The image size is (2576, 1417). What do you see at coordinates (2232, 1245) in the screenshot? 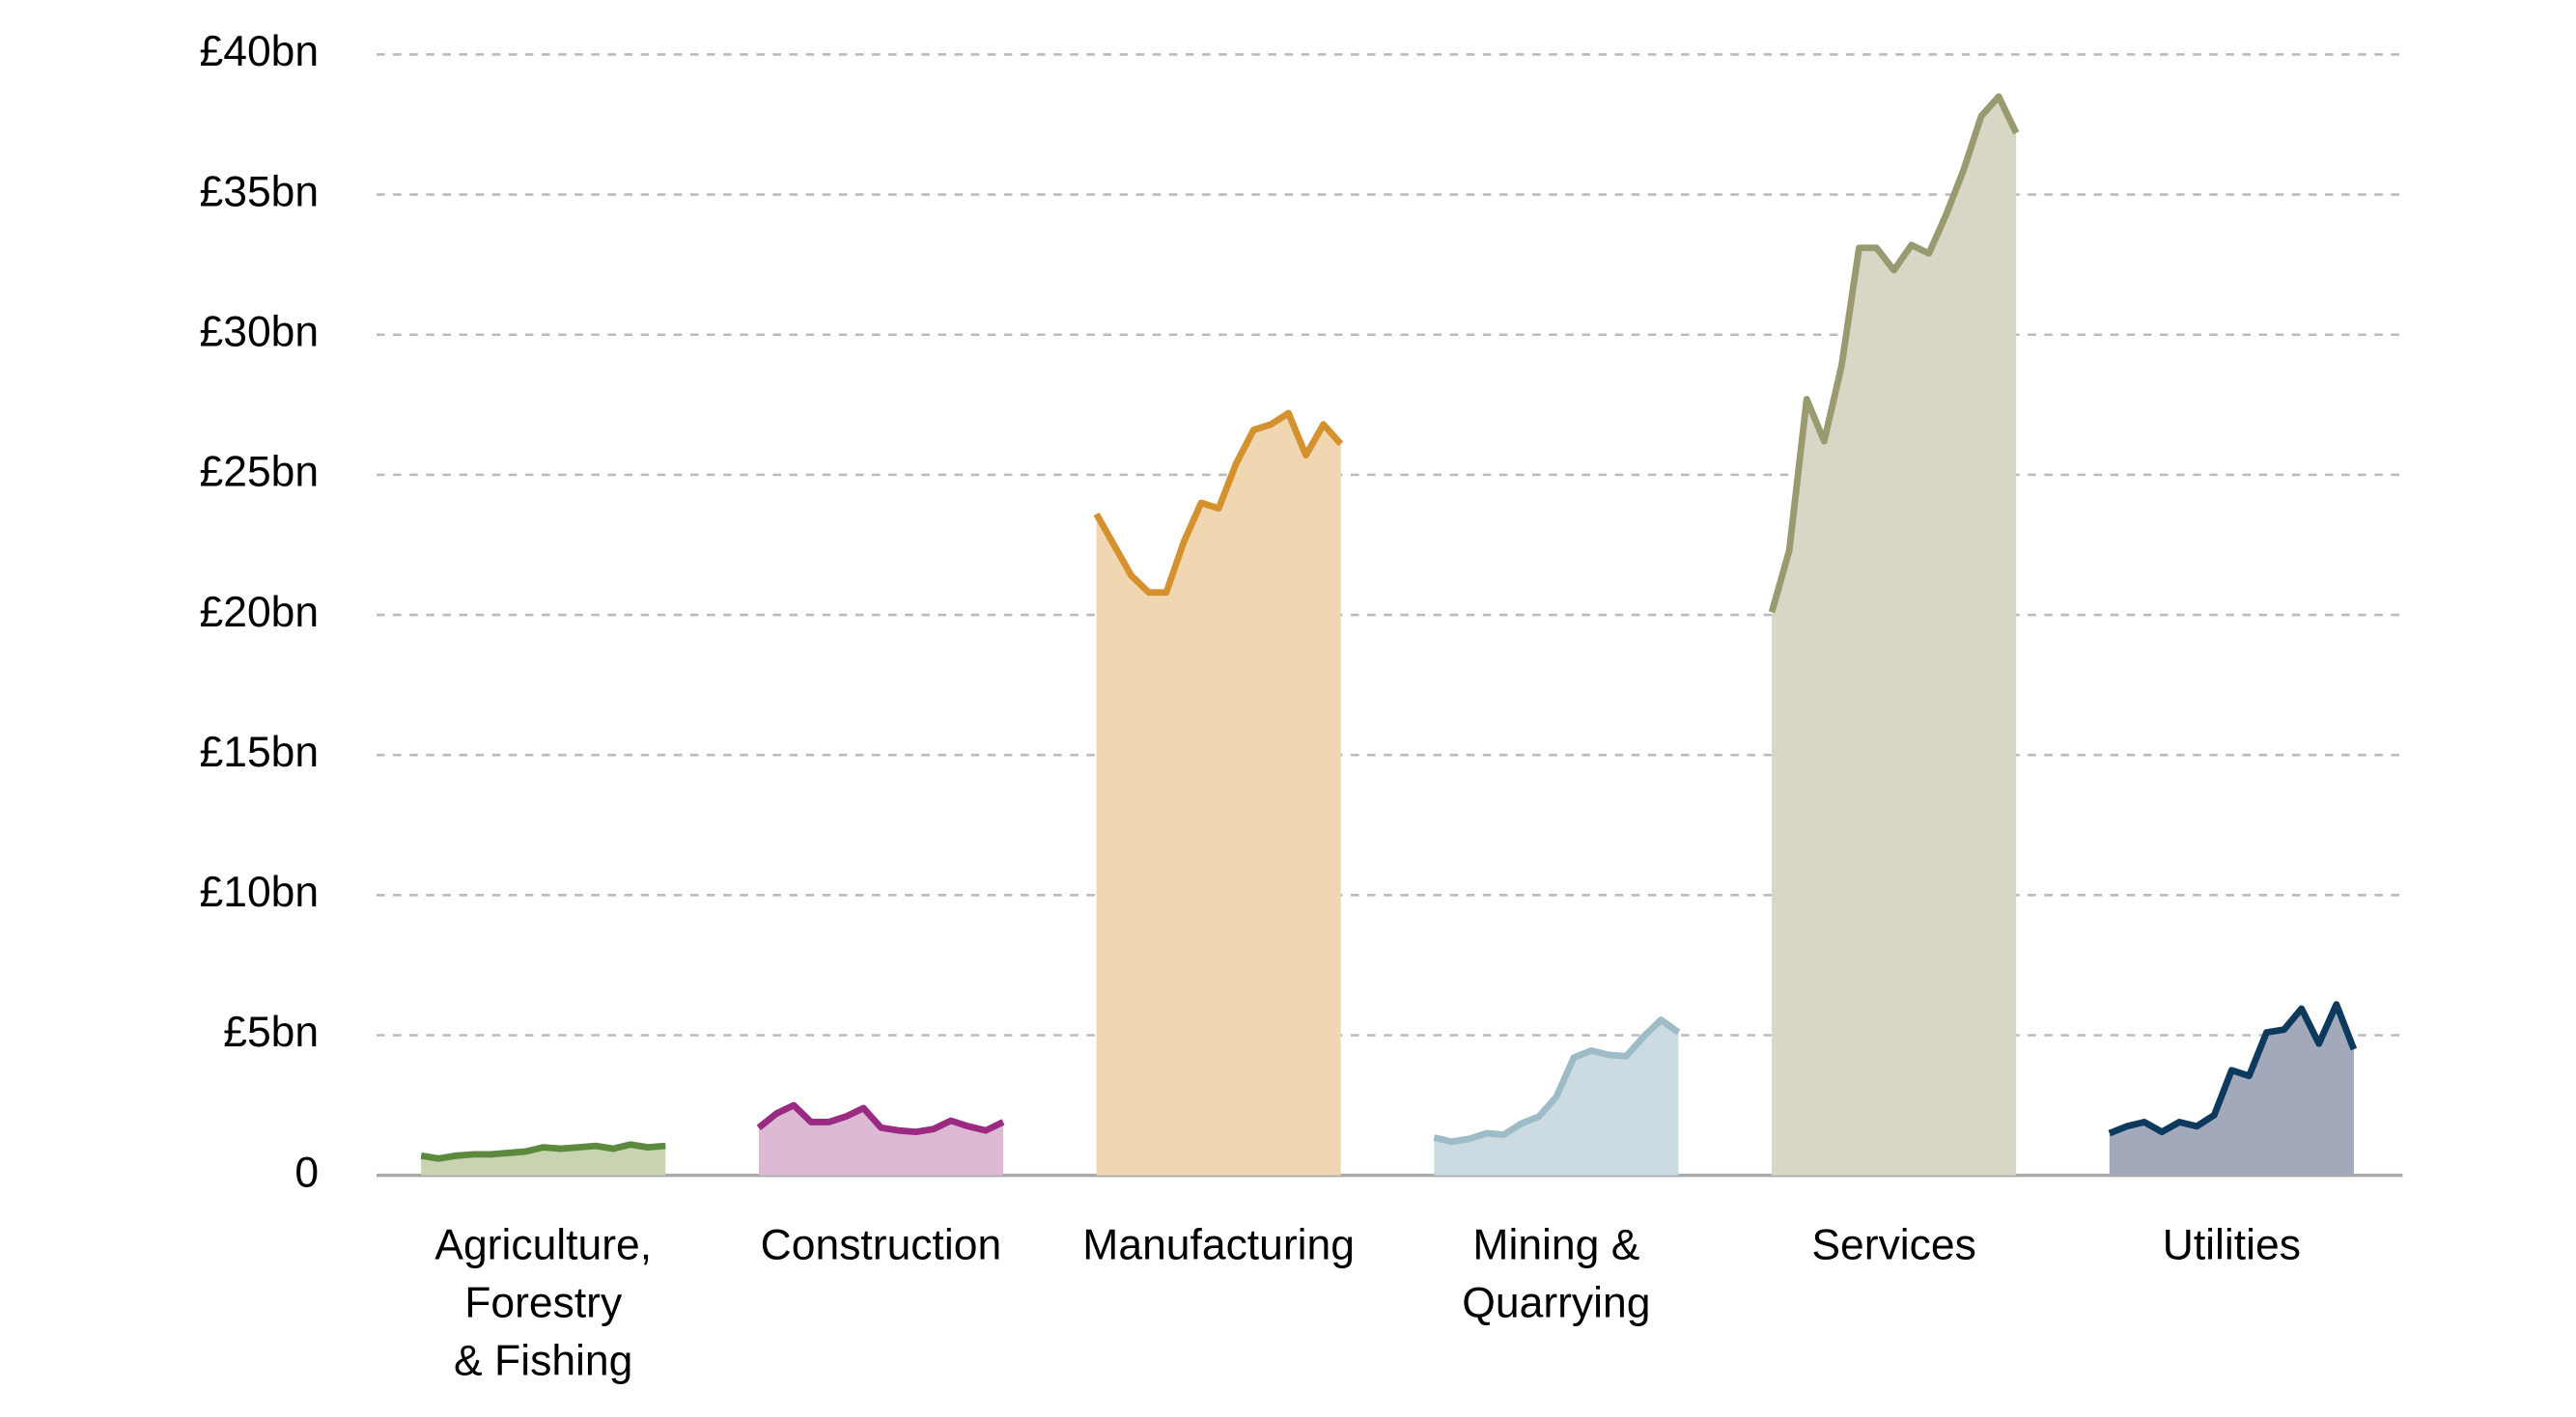
I see `x-tick-label: Utilities` at bounding box center [2232, 1245].